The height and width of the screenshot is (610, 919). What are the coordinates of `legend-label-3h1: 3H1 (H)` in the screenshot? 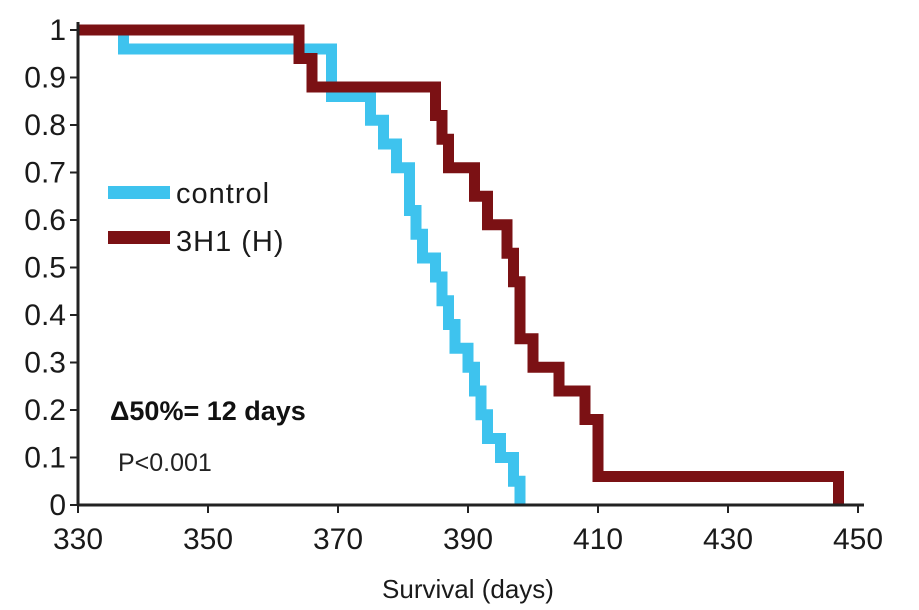 It's located at (230, 242).